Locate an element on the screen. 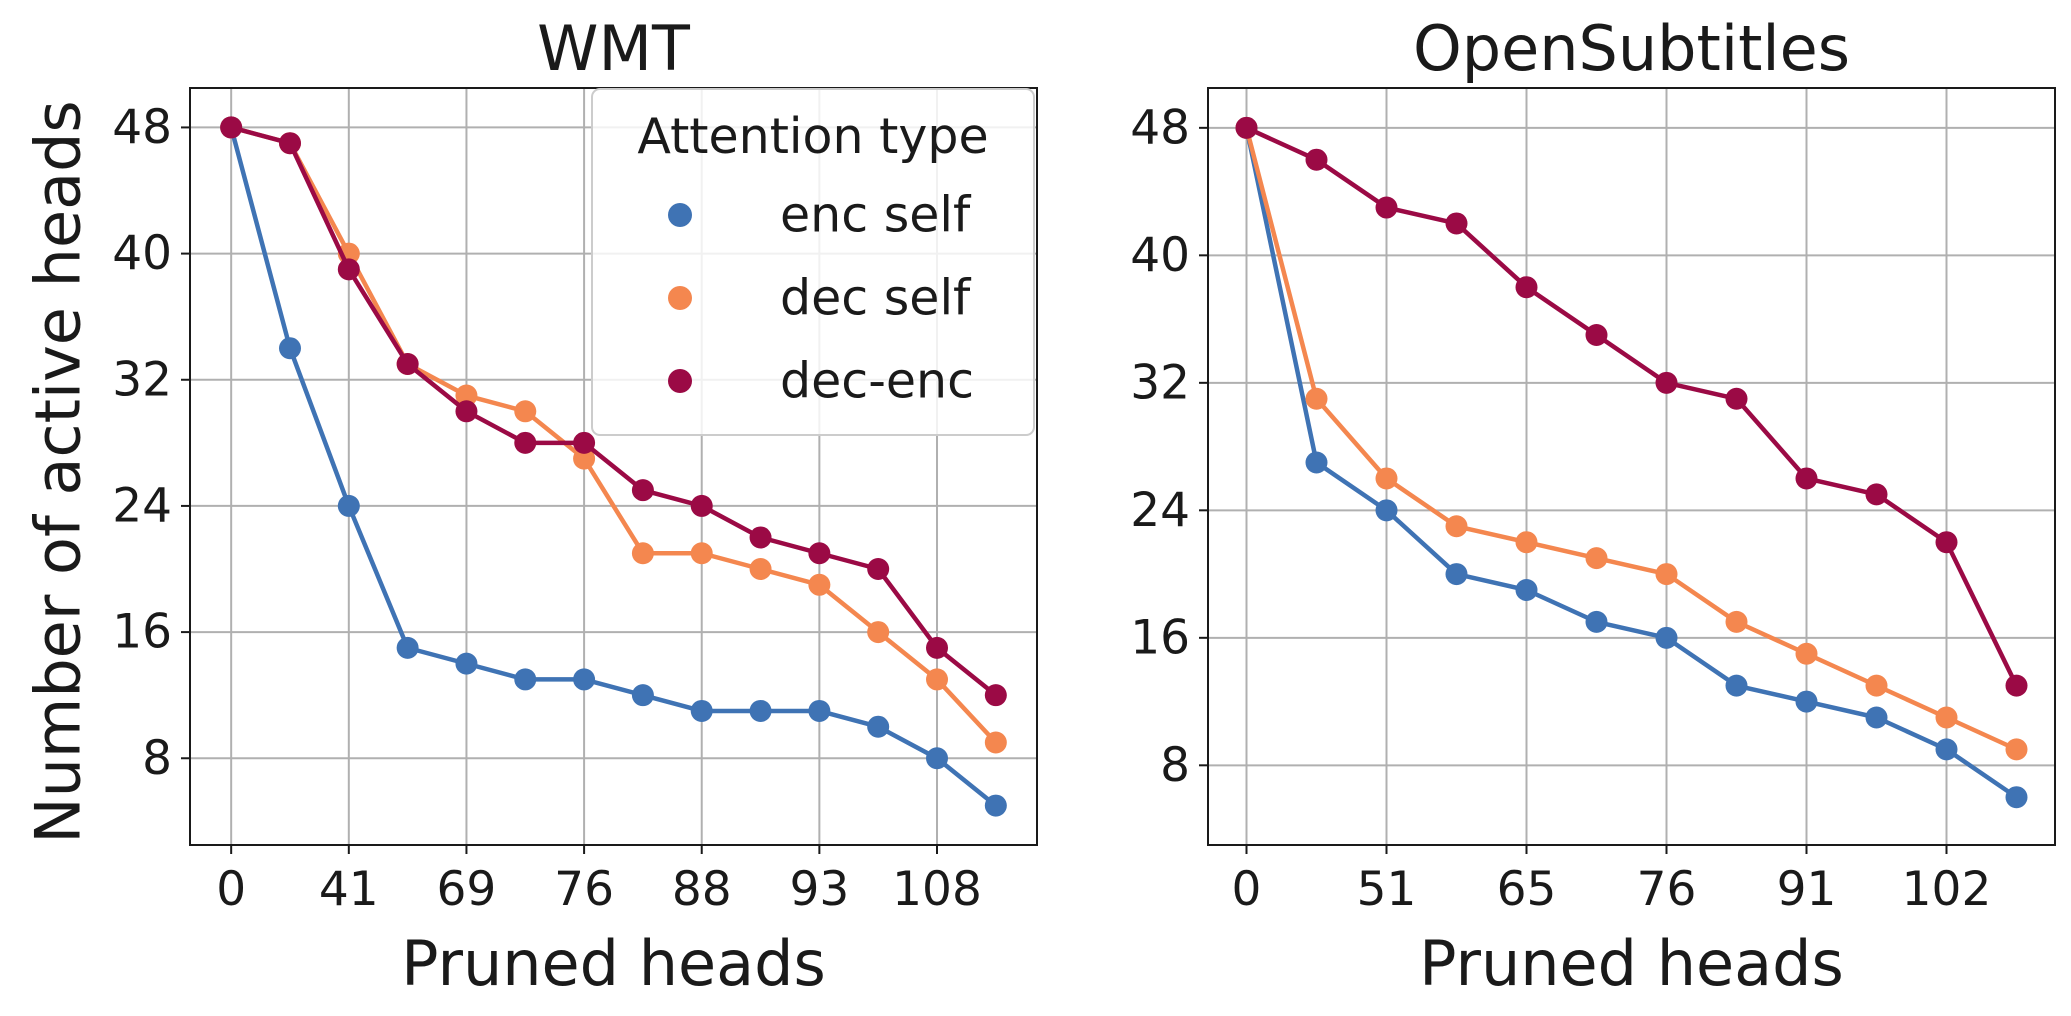 The width and height of the screenshot is (2071, 1016). legend-title: Attention type is located at coordinates (812, 136).